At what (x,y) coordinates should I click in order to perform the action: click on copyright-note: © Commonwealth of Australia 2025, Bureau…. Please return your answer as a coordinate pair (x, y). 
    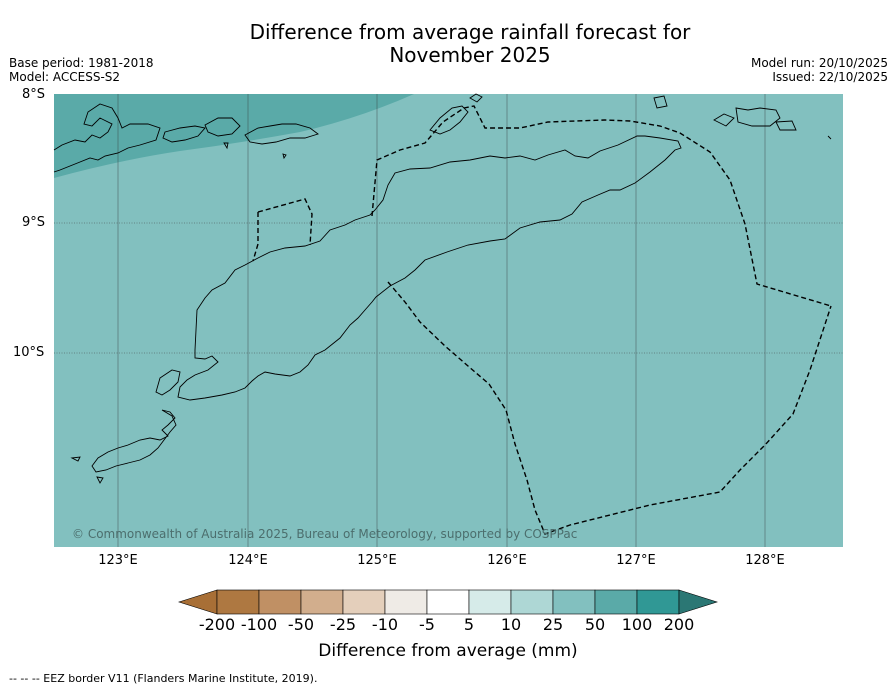
    Looking at the image, I should click on (324, 534).